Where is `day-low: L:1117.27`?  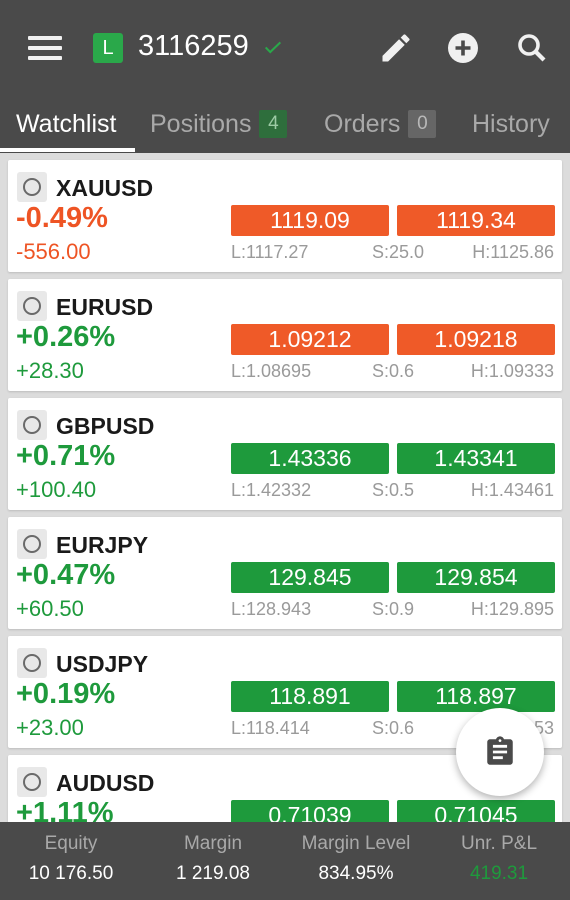
day-low: L:1117.27 is located at coordinates (270, 252).